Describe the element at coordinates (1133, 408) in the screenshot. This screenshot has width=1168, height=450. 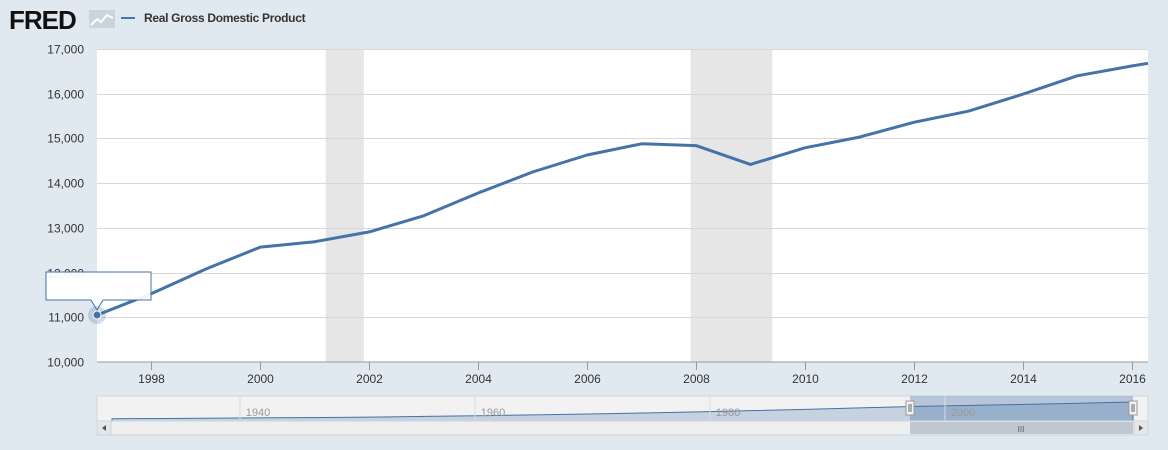
I see `navigator-handle-right` at that location.